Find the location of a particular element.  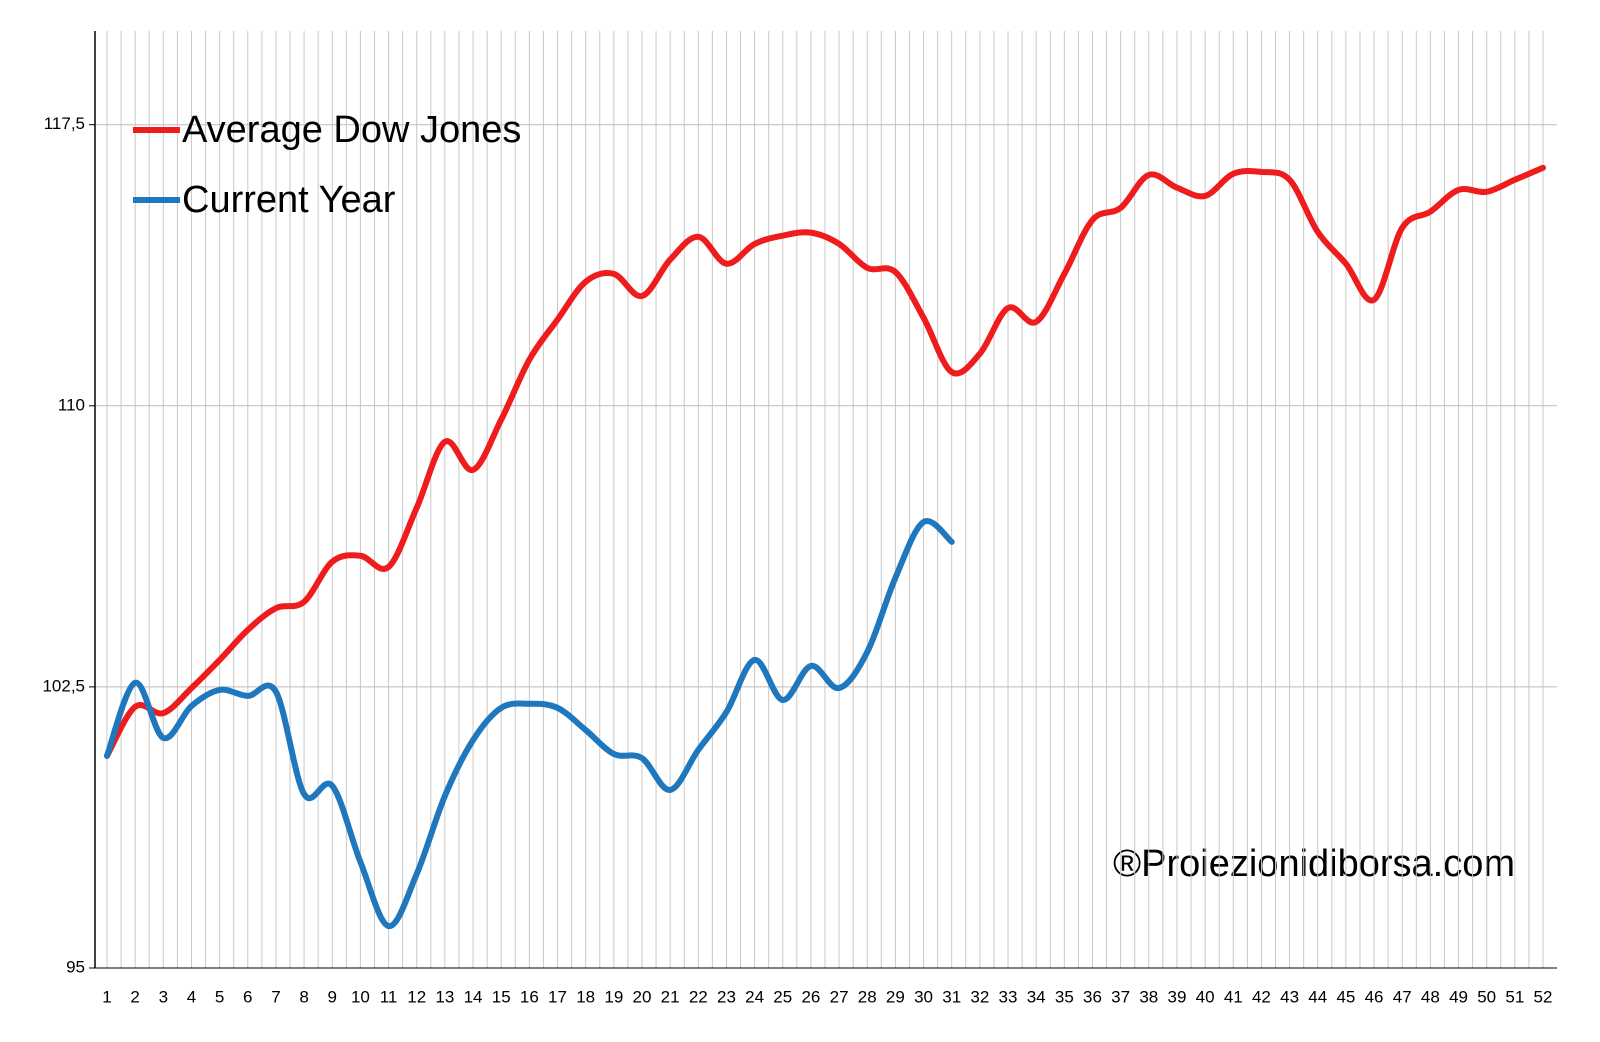

x-tick-label: 51 is located at coordinates (1514, 996).